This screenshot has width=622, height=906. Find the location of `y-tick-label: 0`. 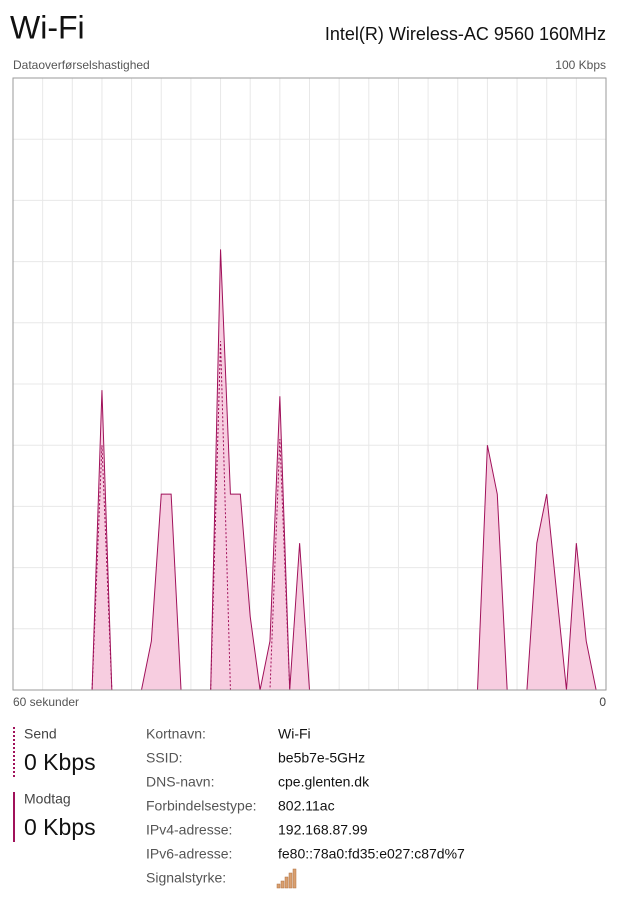

y-tick-label: 0 is located at coordinates (602, 702).